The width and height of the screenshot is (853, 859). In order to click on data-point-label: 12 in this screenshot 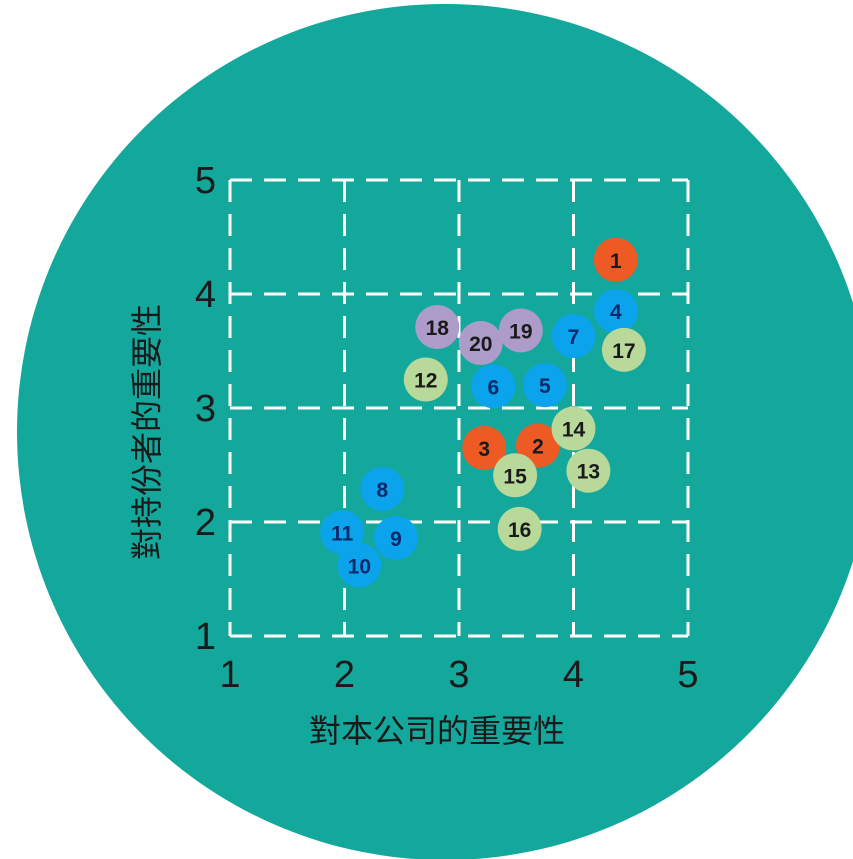, I will do `click(425, 381)`.